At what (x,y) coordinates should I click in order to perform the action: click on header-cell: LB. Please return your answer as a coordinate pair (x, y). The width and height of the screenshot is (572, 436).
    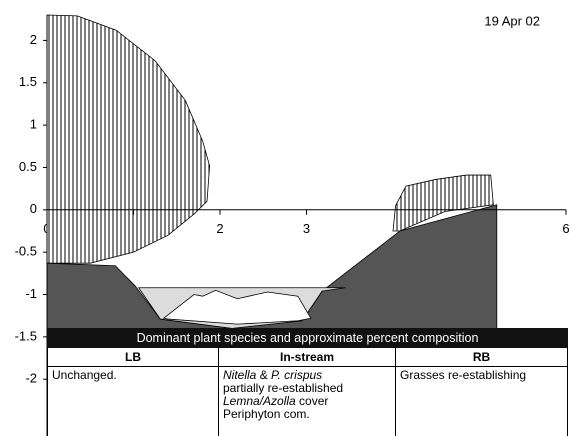
    Looking at the image, I should click on (132, 357).